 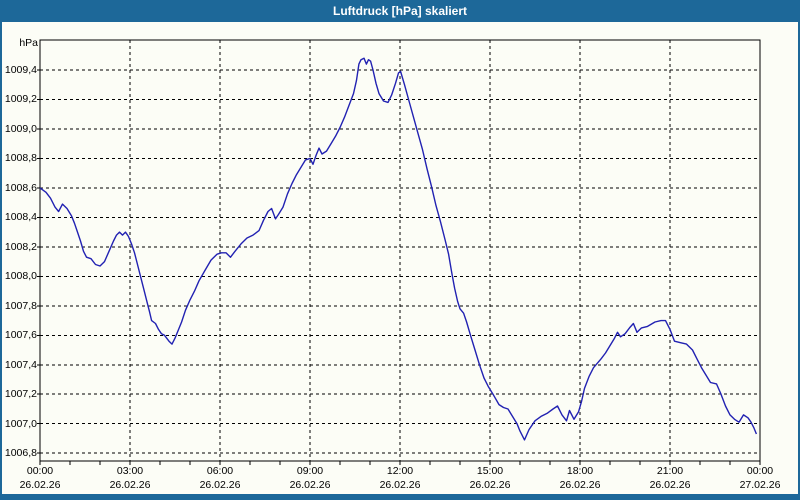 What do you see at coordinates (20, 335) in the screenshot?
I see `y-tick-label: 1007,6` at bounding box center [20, 335].